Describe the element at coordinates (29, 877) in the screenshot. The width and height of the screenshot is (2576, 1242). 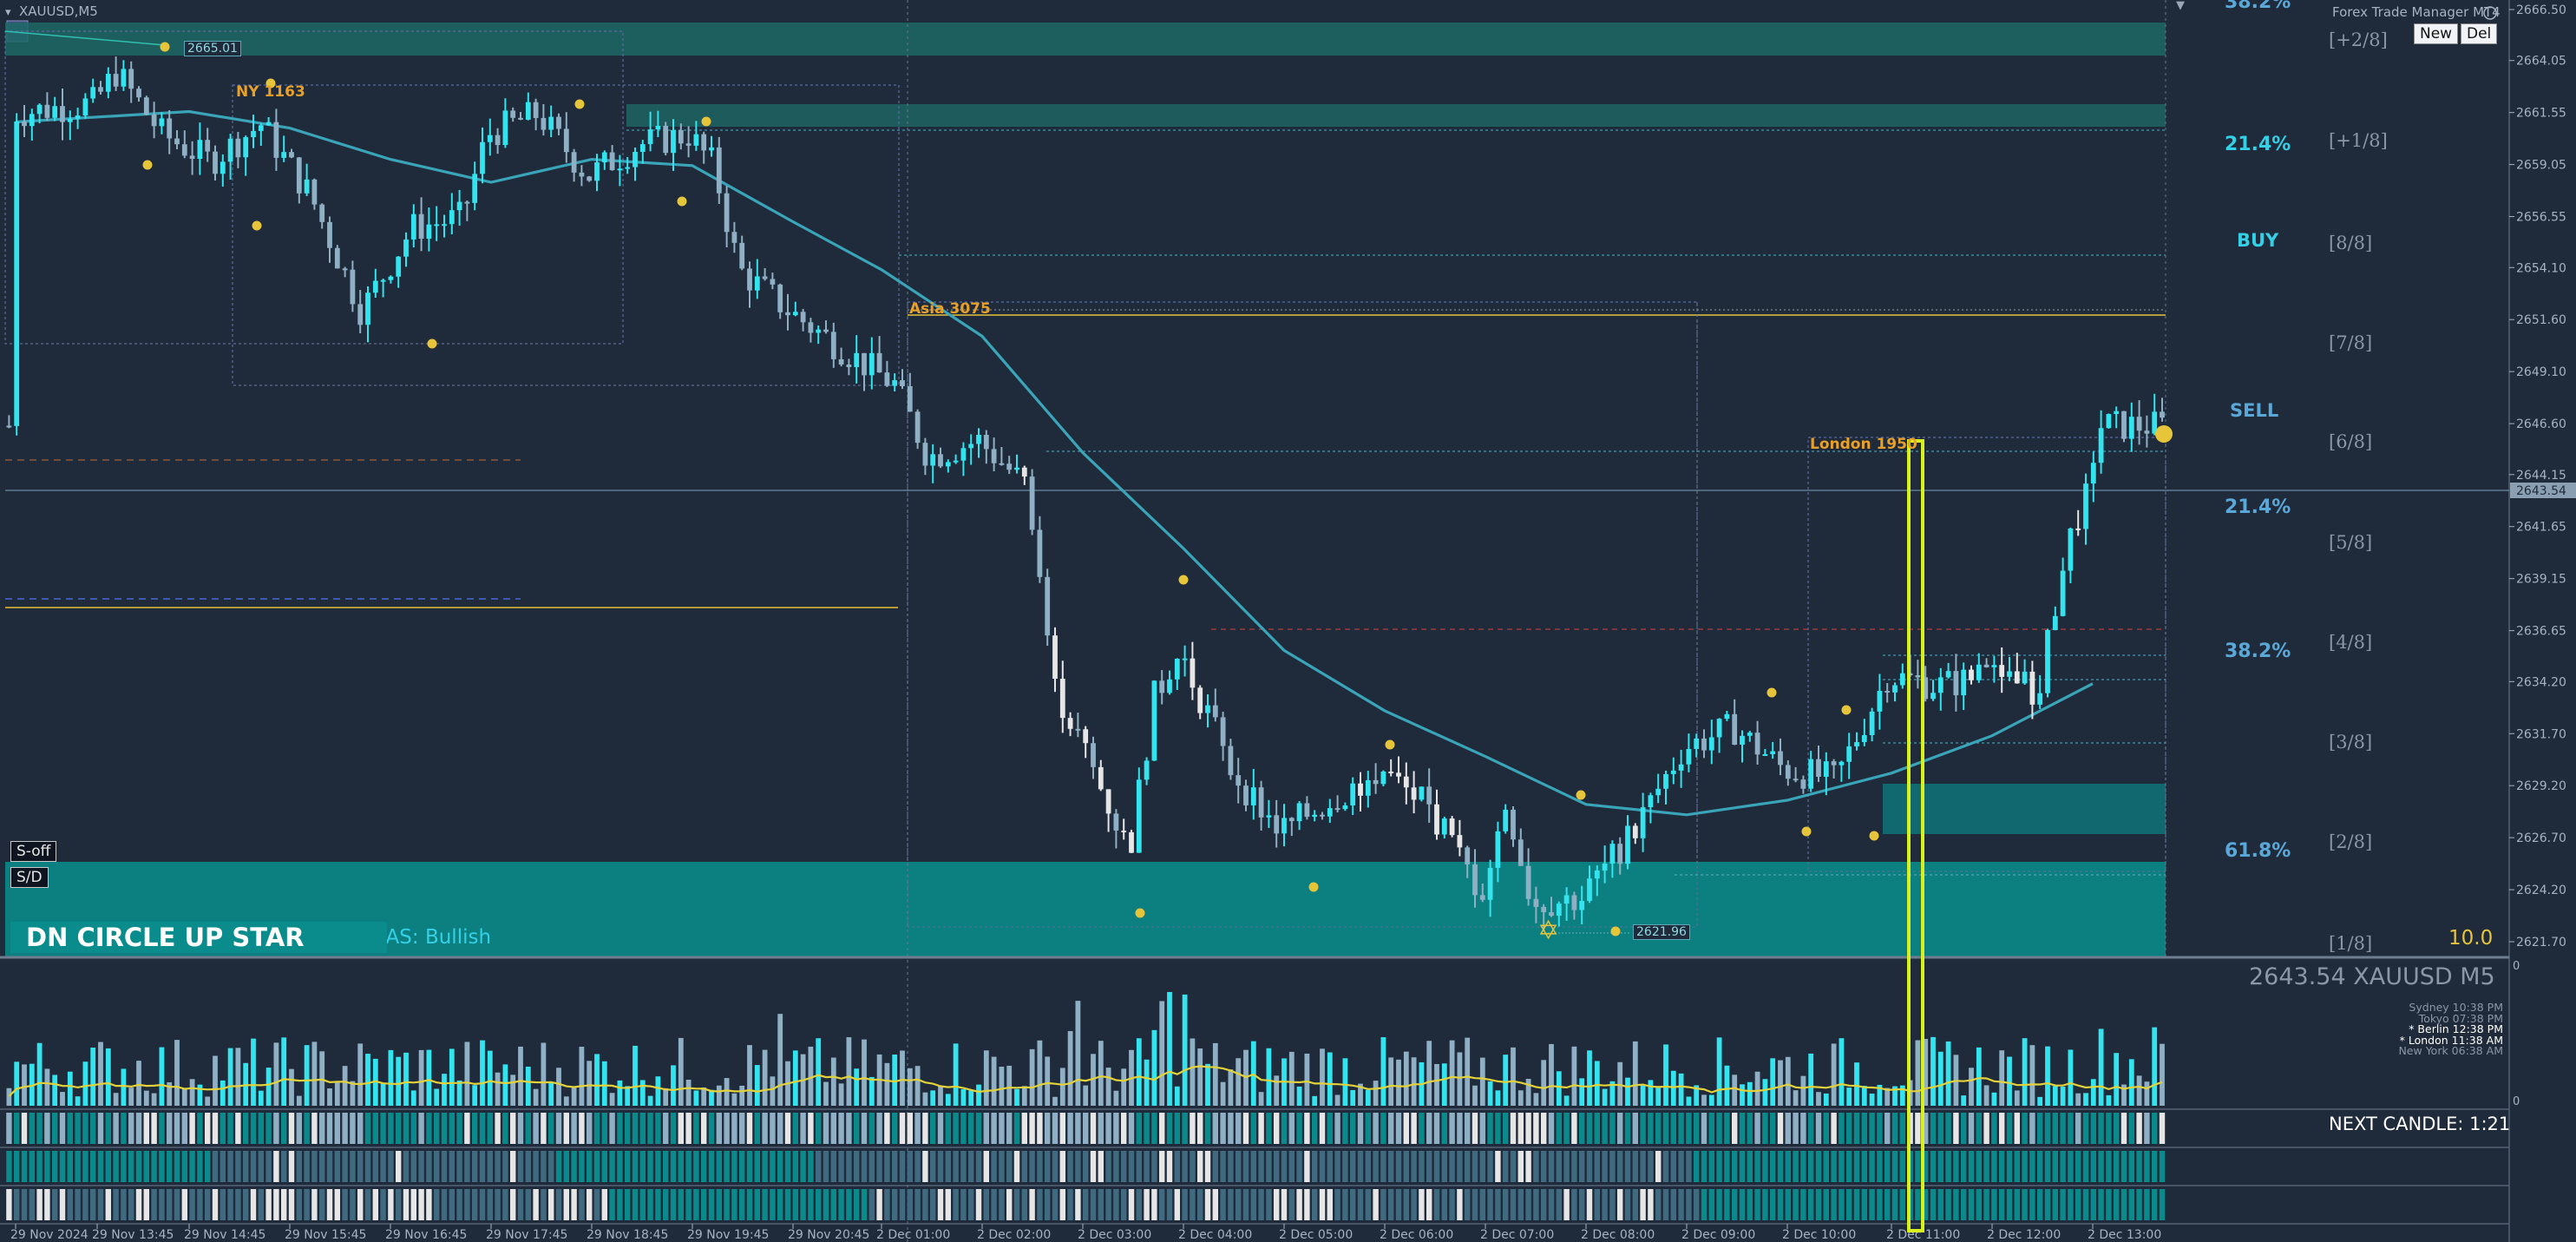
I see `sd-button: S/D` at that location.